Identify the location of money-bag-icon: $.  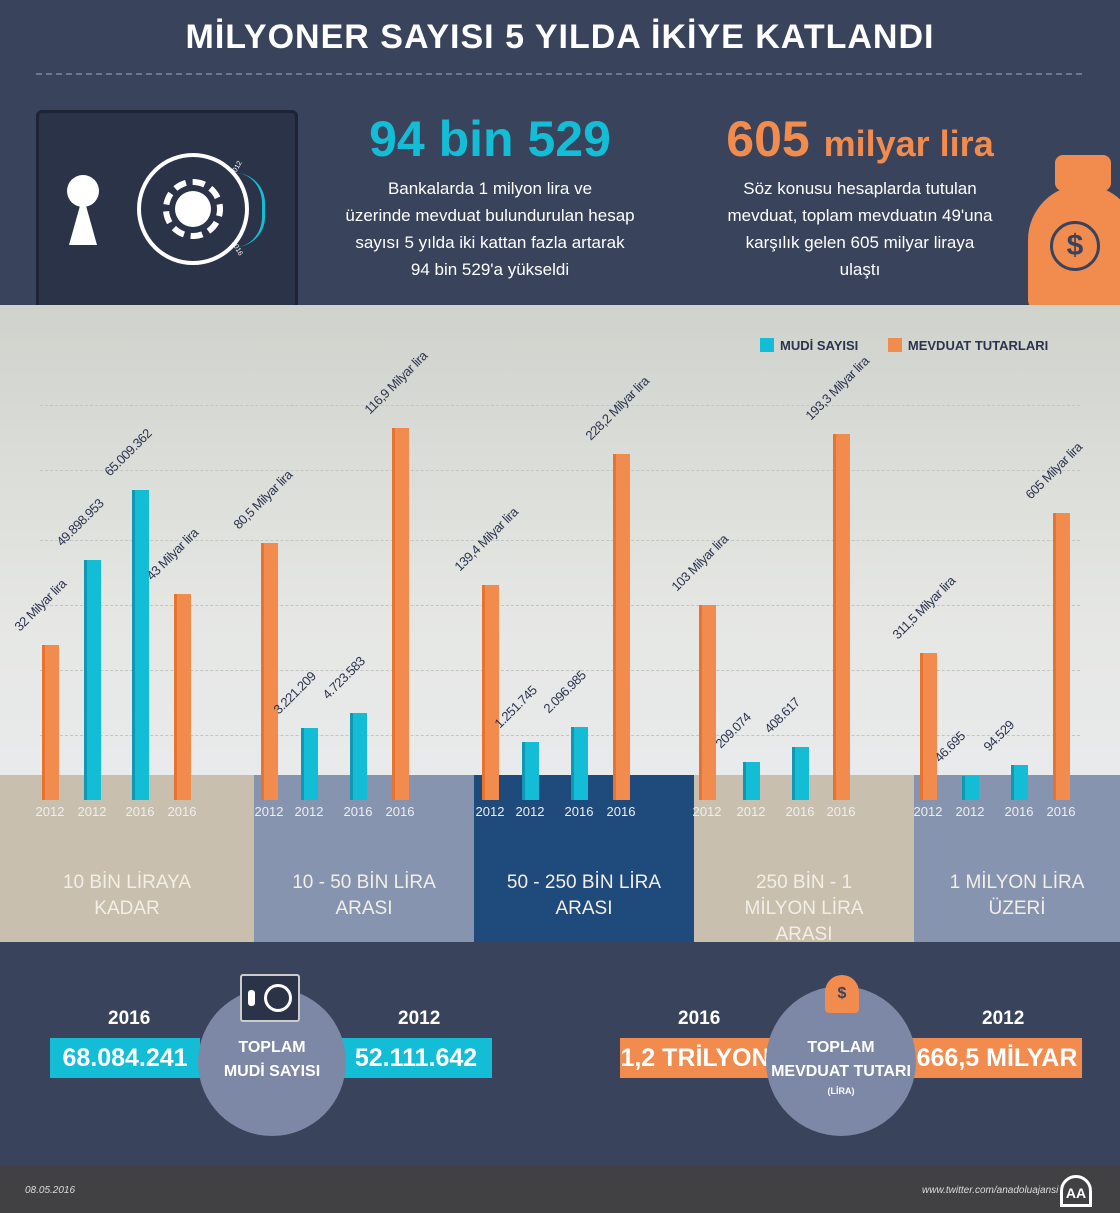
(1074, 247).